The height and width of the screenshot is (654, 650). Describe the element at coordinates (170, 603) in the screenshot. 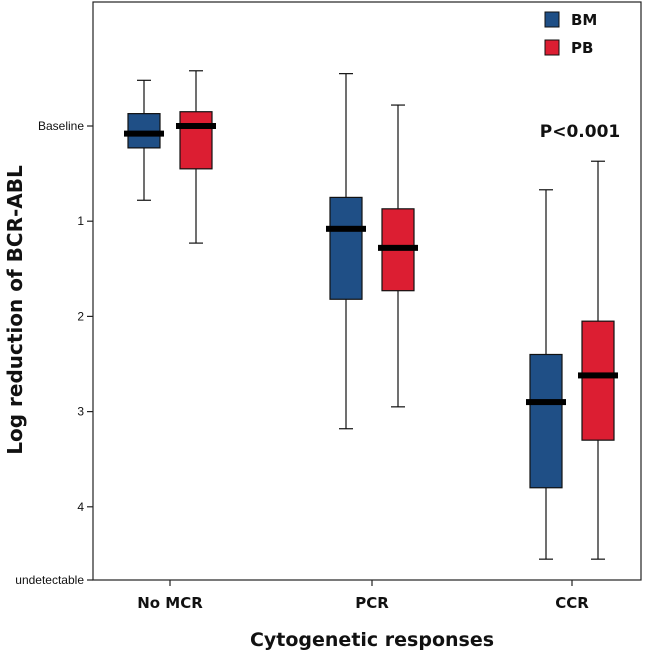

I see `x-category-label: No MCR` at that location.